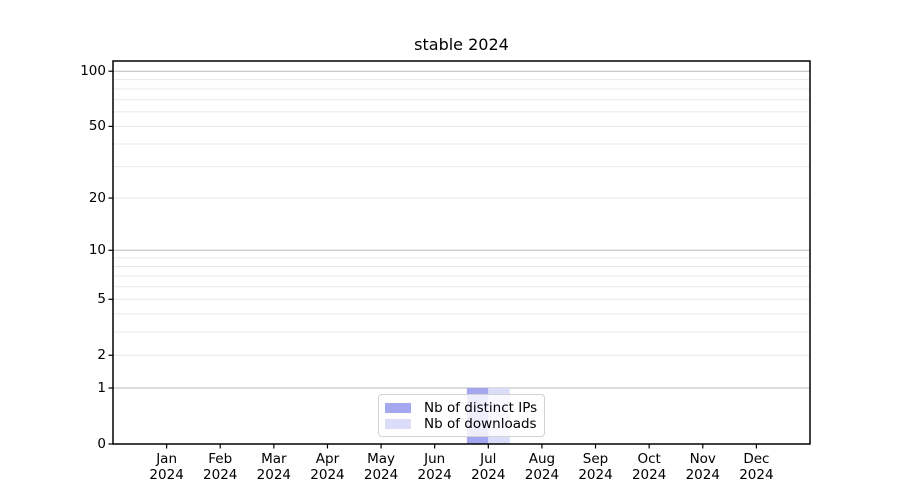  Describe the element at coordinates (101, 355) in the screenshot. I see `y-tick-label: 2` at that location.